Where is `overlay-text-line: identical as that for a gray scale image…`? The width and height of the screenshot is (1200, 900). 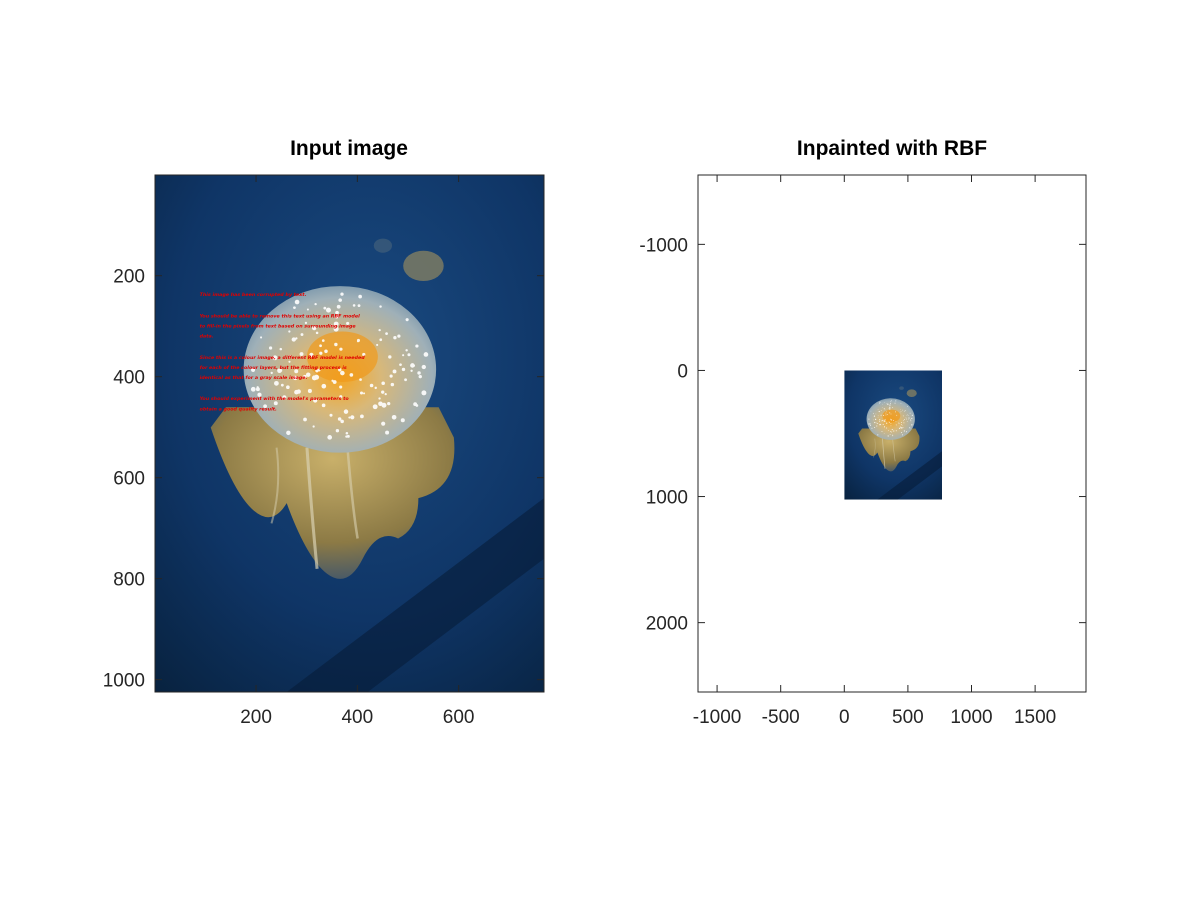
overlay-text-line: identical as that for a gray scale image… is located at coordinates (254, 378).